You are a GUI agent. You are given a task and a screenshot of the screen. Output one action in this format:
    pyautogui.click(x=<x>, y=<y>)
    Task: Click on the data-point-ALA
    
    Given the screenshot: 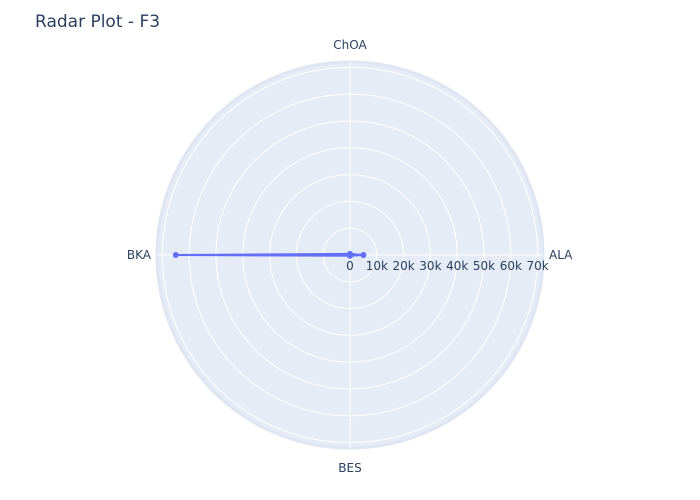 What is the action you would take?
    pyautogui.click(x=363, y=255)
    